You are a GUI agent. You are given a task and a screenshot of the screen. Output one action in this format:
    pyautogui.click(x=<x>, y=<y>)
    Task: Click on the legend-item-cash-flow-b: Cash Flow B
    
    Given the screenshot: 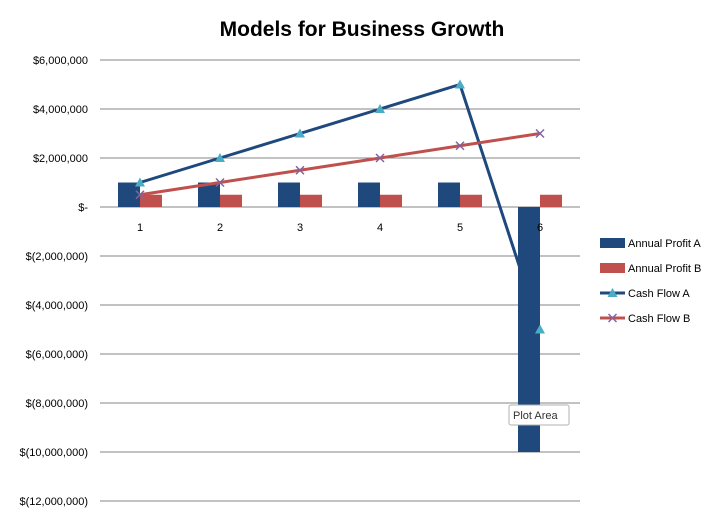 What is the action you would take?
    pyautogui.click(x=645, y=319)
    